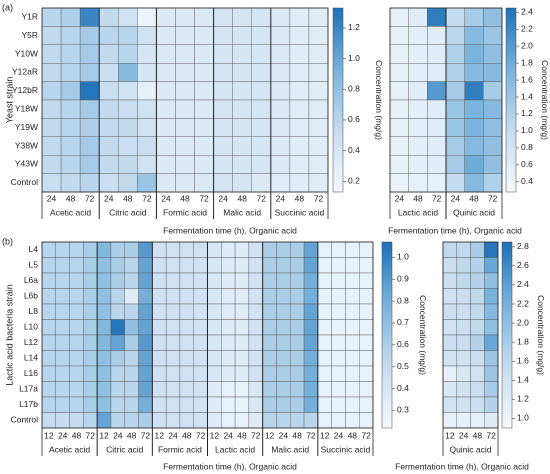 The height and width of the screenshot is (474, 550). Describe the element at coordinates (354, 181) in the screenshot. I see `colorbar-tick-label: 0.2` at that location.